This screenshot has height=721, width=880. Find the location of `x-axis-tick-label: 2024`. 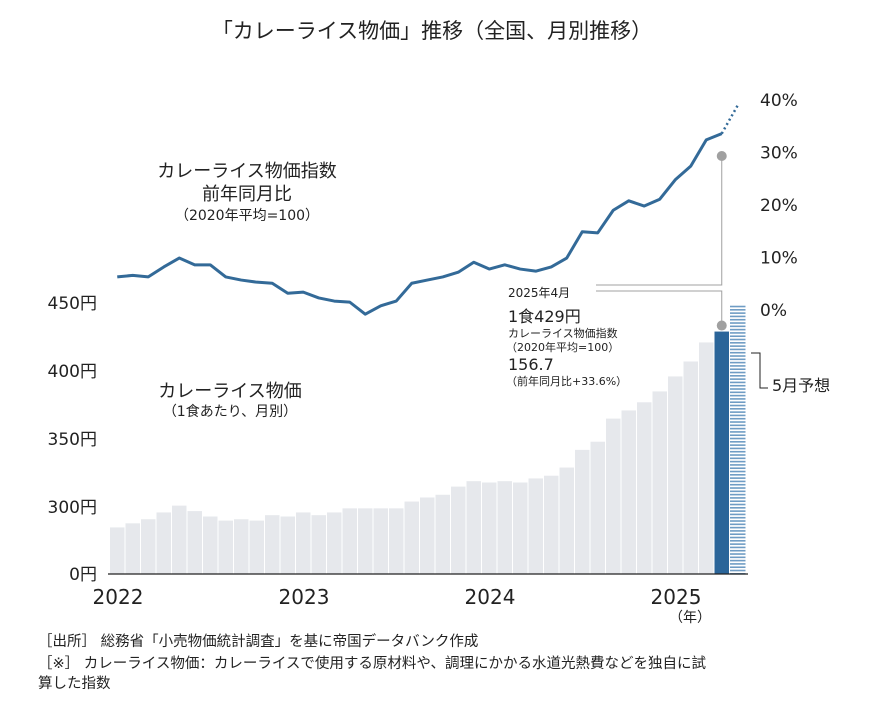

x-axis-tick-label: 2024 is located at coordinates (490, 597).